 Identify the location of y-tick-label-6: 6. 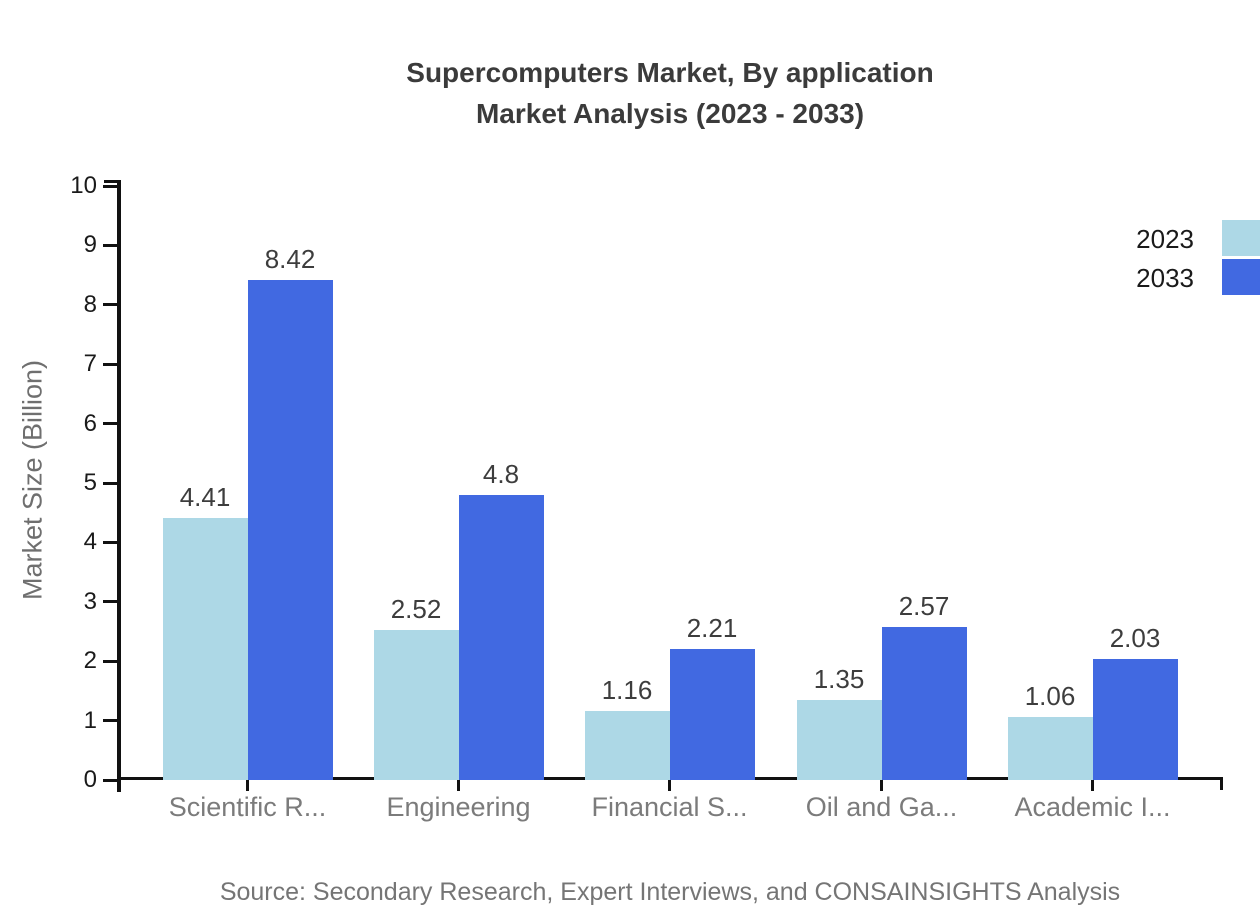
(90, 423).